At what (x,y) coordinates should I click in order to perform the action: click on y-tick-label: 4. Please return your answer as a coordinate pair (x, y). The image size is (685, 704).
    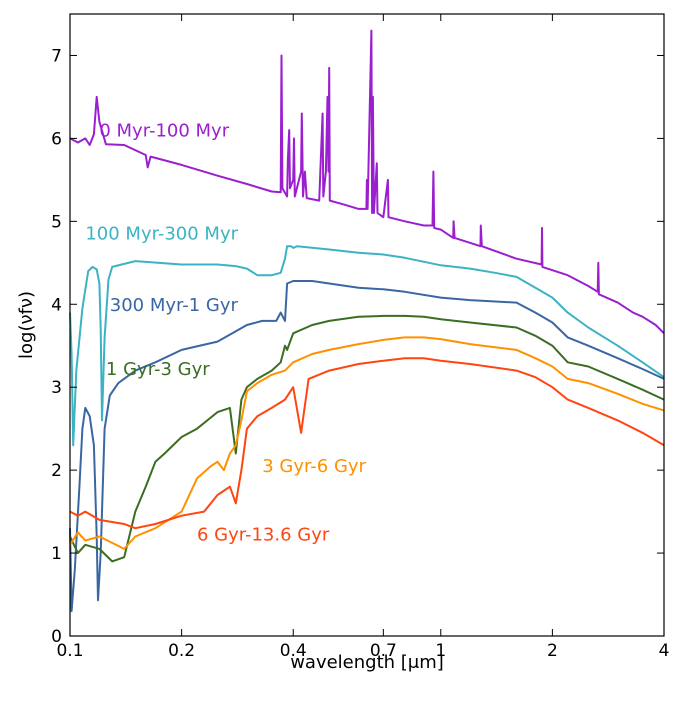
    Looking at the image, I should click on (56, 305).